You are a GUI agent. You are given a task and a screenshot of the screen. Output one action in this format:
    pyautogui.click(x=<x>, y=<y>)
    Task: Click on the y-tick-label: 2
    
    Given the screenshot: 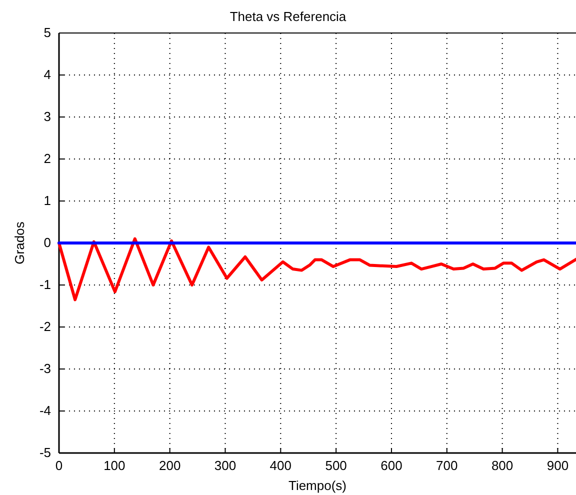 What is the action you would take?
    pyautogui.click(x=47, y=158)
    